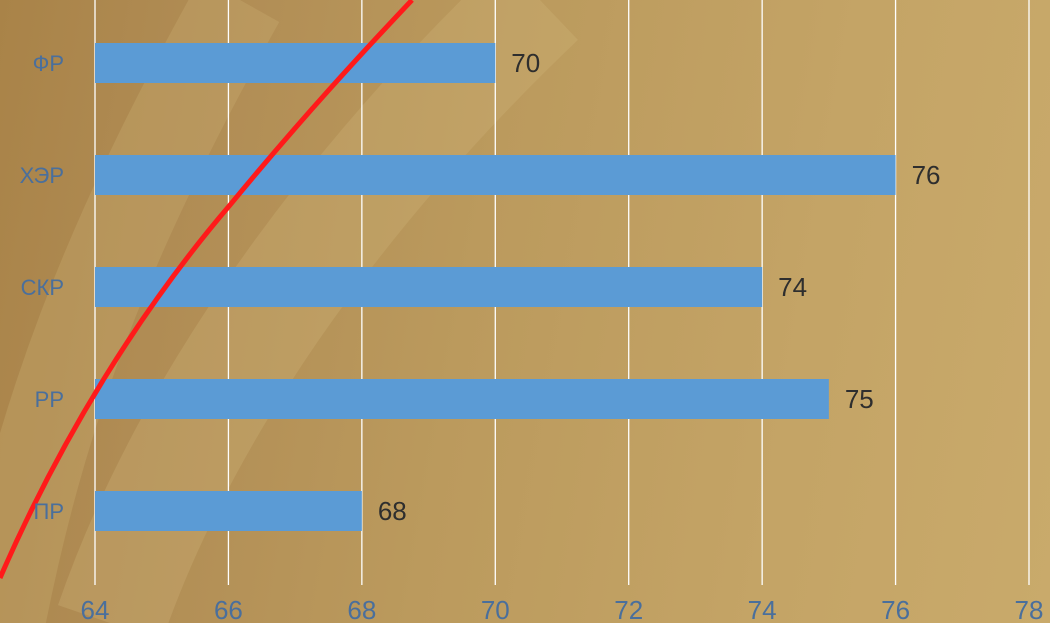 This screenshot has height=623, width=1050. I want to click on data-label: 75, so click(859, 399).